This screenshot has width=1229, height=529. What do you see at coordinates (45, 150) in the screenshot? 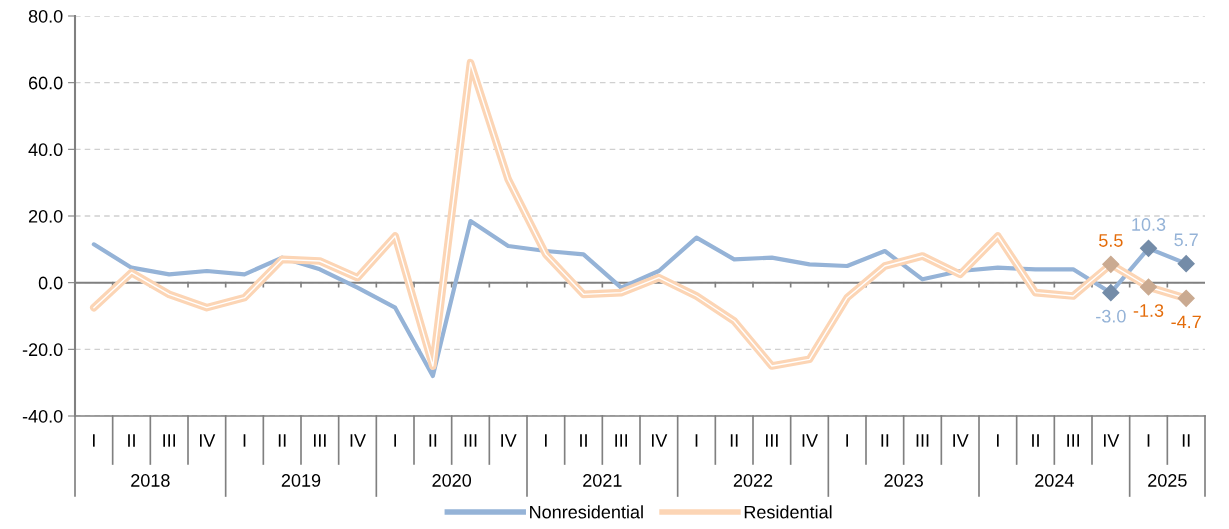
I see `y-tick-label: 40.0` at bounding box center [45, 150].